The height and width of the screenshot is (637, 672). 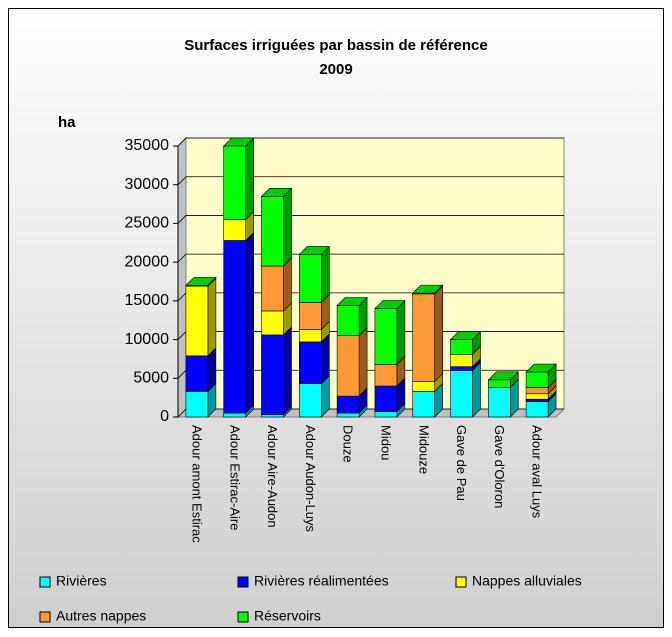 I want to click on legend-label: Nappes alluviales, so click(x=527, y=581).